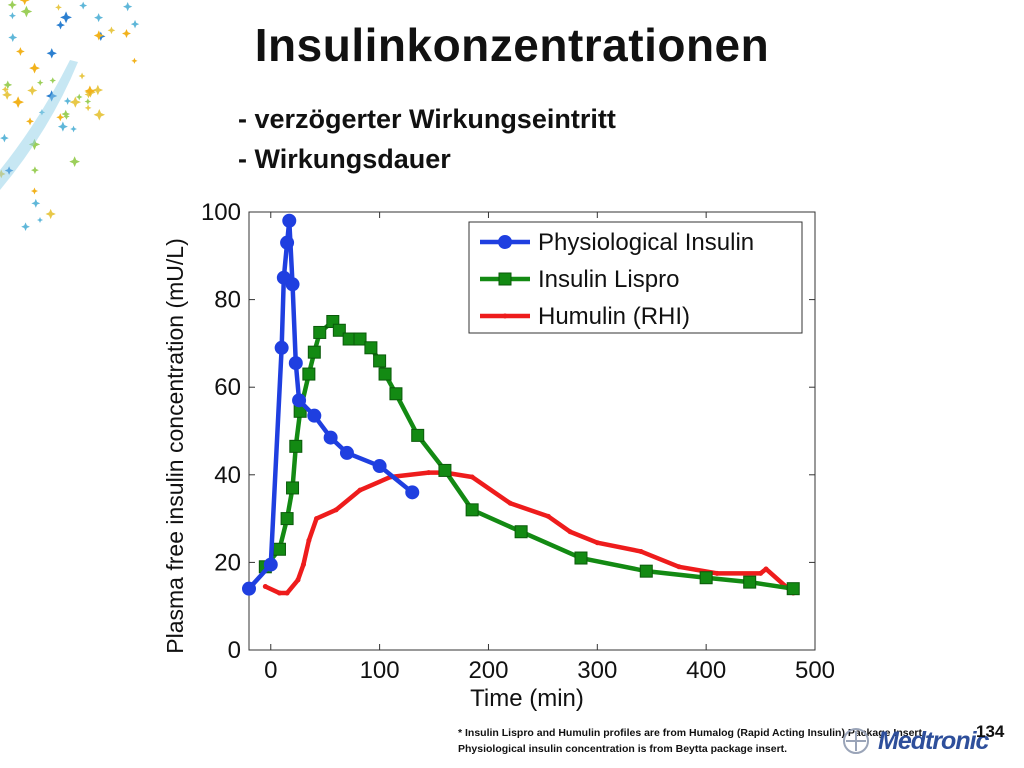  Describe the element at coordinates (990, 731) in the screenshot. I see `page-number: 134` at that location.